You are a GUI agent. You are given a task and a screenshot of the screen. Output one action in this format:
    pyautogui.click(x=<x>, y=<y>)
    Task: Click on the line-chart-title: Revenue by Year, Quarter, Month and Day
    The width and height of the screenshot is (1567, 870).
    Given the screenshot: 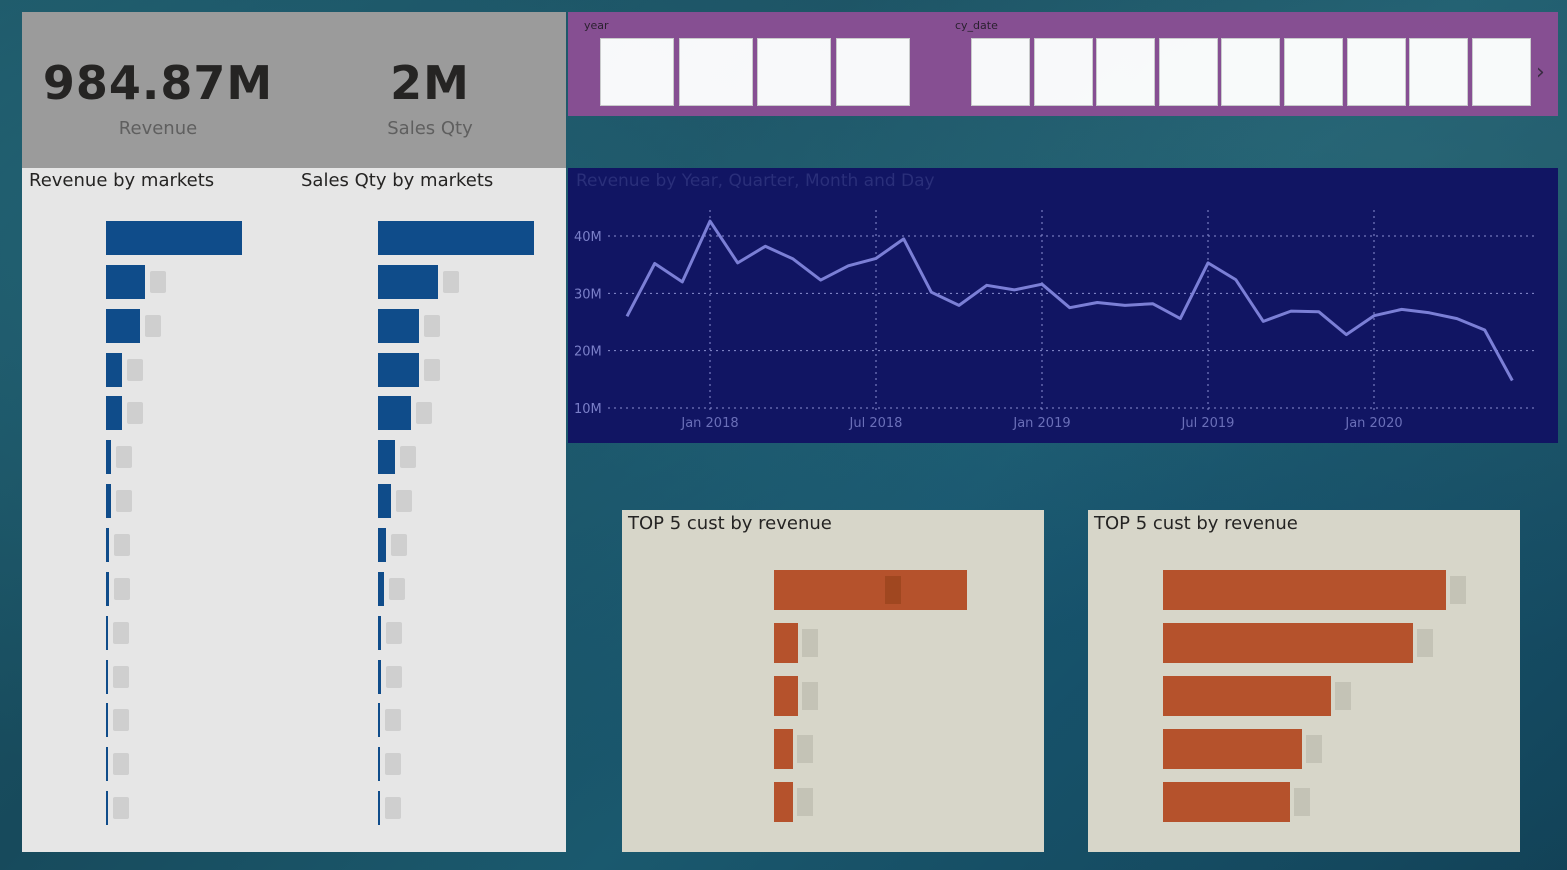 What is the action you would take?
    pyautogui.click(x=755, y=181)
    